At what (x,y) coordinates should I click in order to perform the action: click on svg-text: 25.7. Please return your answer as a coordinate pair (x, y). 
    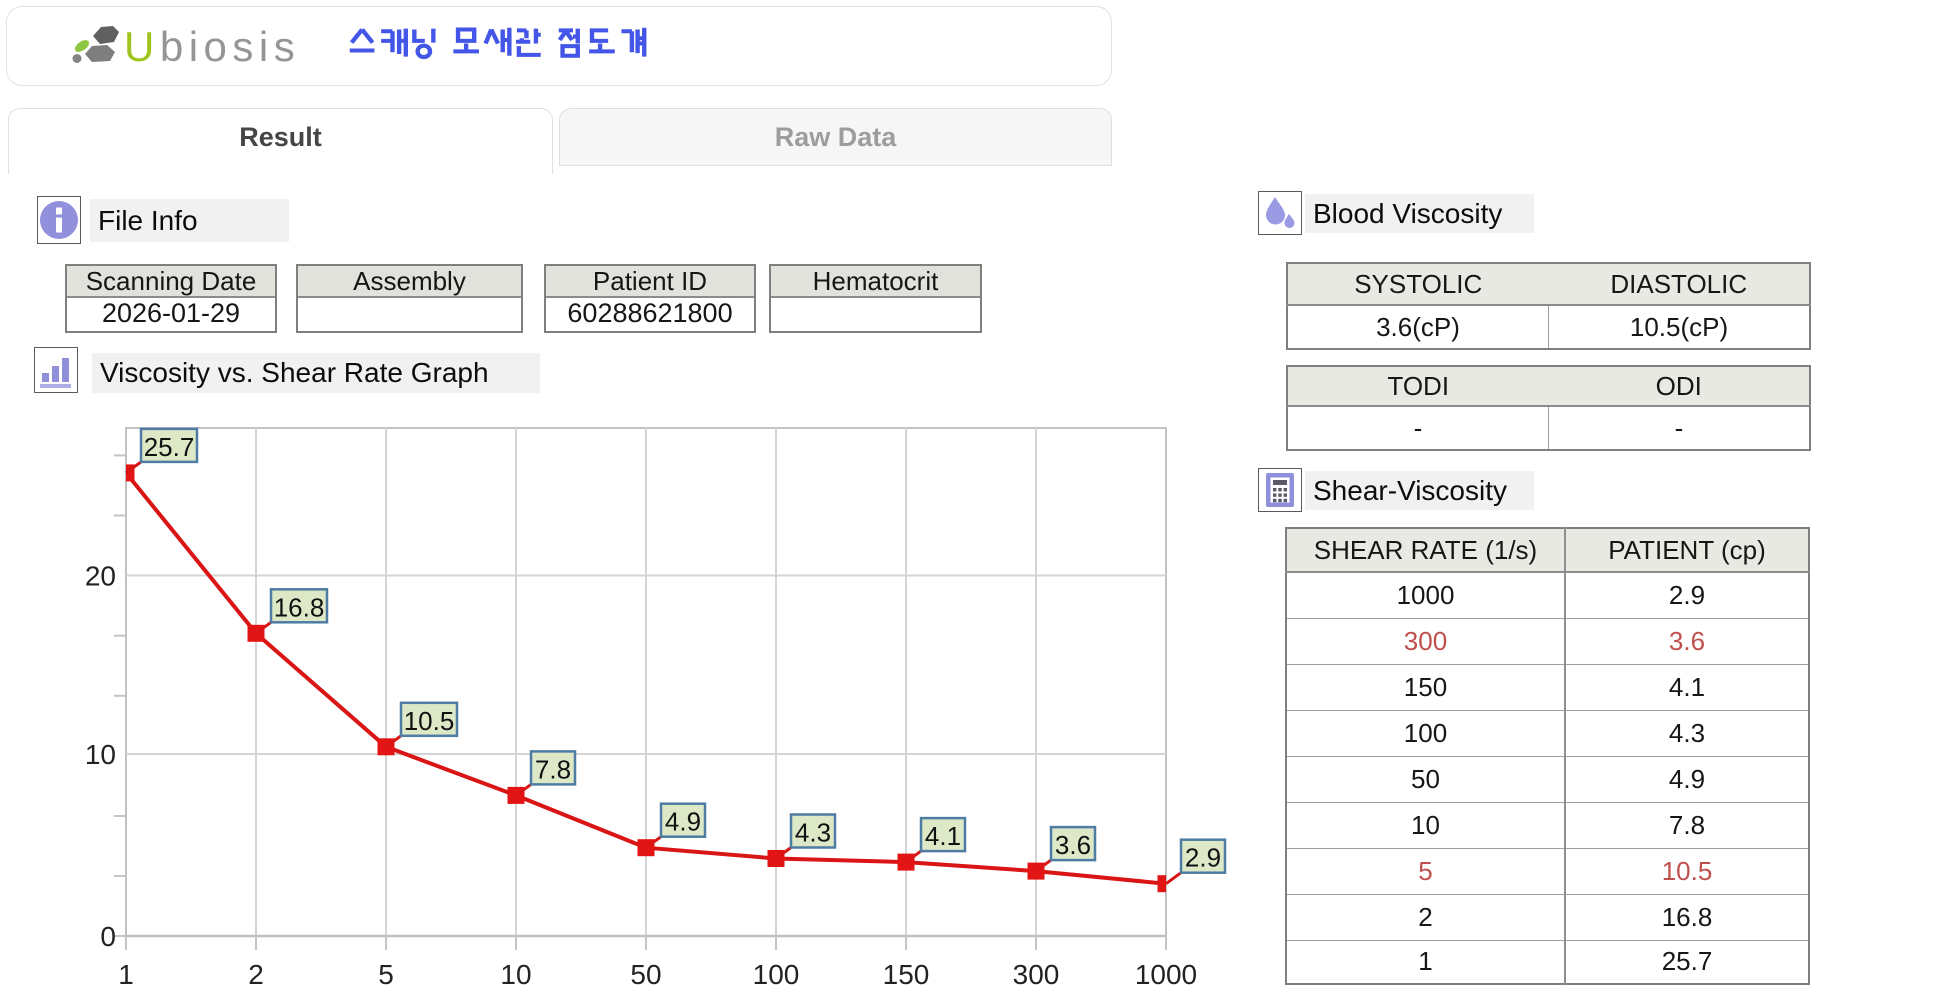
    Looking at the image, I should click on (169, 447).